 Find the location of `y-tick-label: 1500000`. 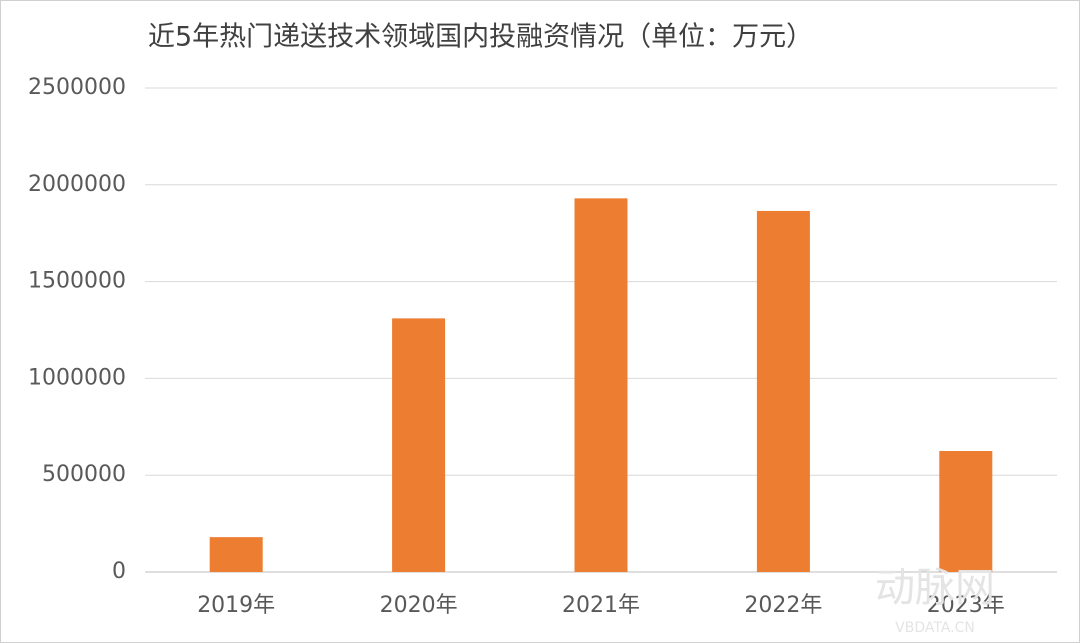

y-tick-label: 1500000 is located at coordinates (77, 281).